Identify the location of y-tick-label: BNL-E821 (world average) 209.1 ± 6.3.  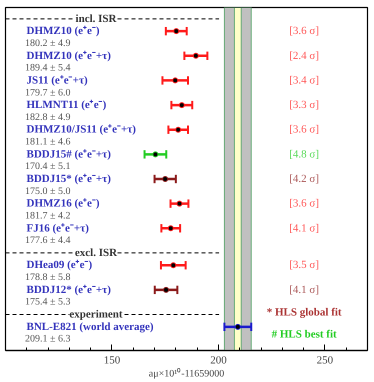
(89, 332).